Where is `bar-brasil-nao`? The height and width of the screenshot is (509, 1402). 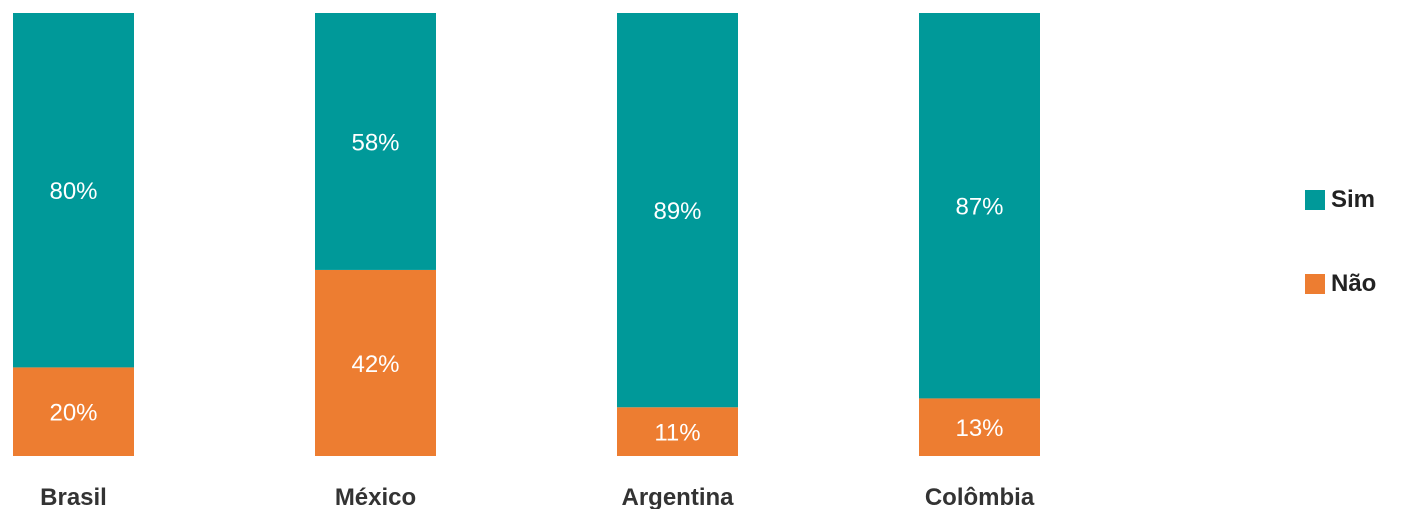
bar-brasil-nao is located at coordinates (73, 411).